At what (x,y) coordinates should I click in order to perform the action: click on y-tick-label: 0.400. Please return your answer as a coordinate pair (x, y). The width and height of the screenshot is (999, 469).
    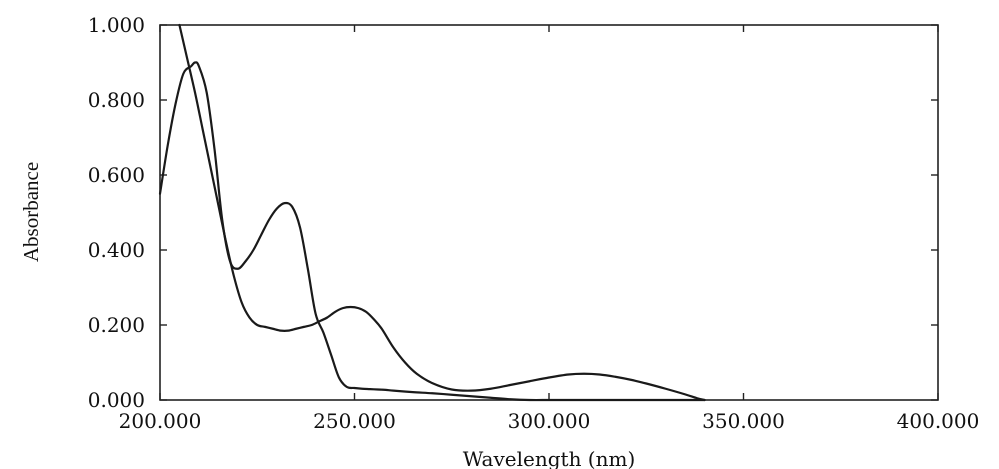
    Looking at the image, I should click on (116, 250).